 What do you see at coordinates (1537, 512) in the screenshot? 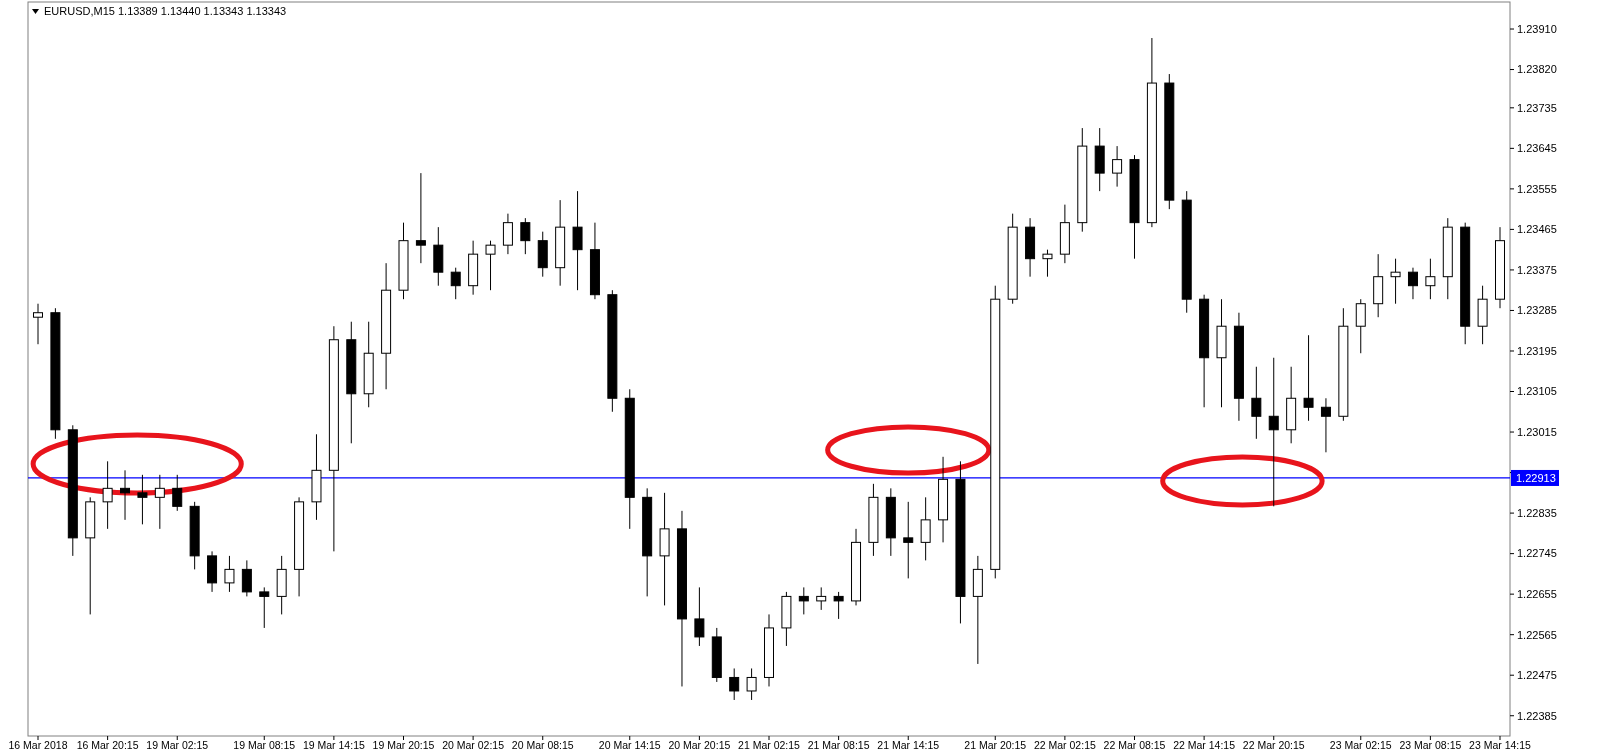
I see `y-tick-label: 1.22835` at bounding box center [1537, 512].